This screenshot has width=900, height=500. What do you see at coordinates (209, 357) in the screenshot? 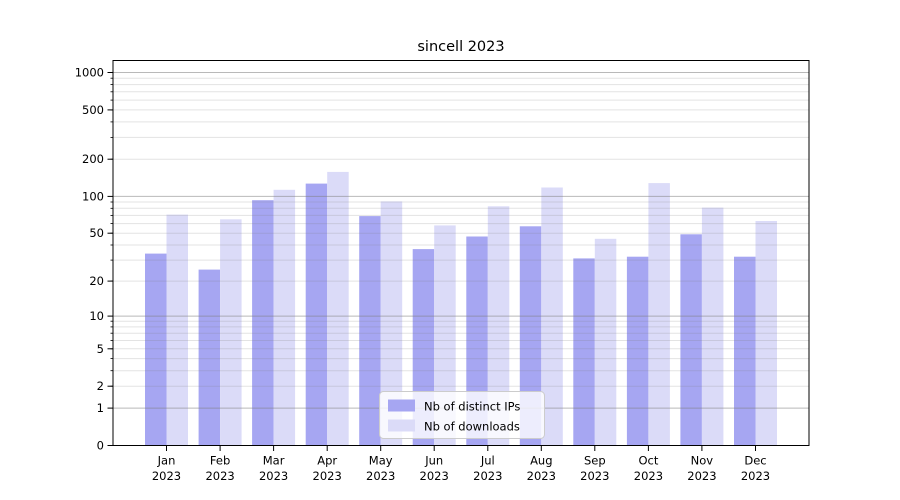
I see `bar-nb-of-distinct-ips-feb` at bounding box center [209, 357].